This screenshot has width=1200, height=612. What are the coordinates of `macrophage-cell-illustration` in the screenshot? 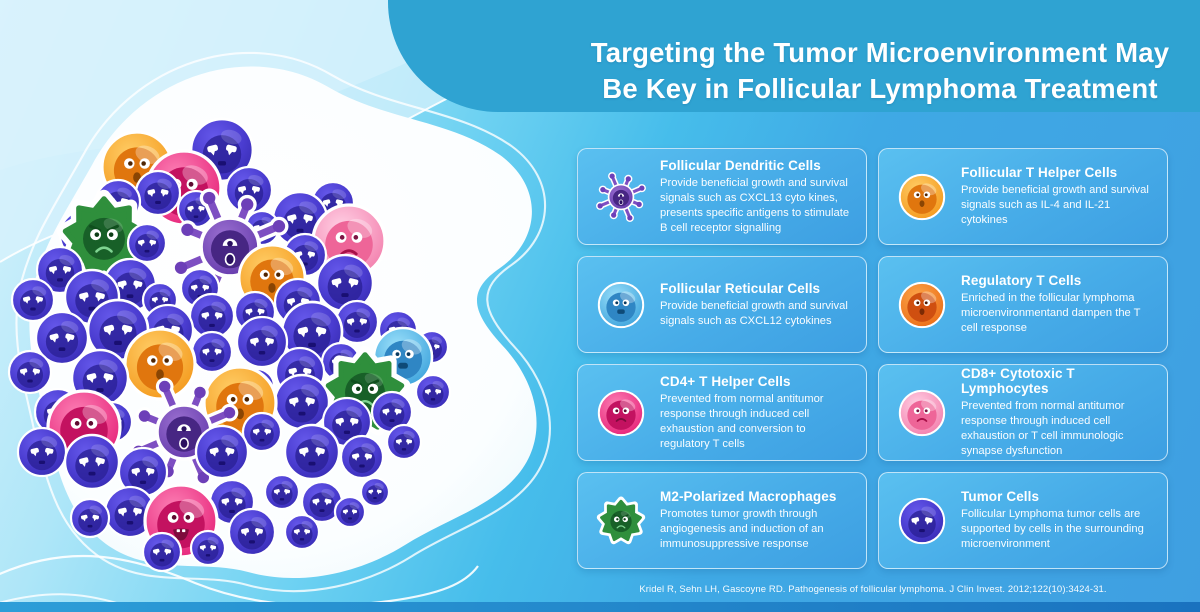 It's located at (104, 236).